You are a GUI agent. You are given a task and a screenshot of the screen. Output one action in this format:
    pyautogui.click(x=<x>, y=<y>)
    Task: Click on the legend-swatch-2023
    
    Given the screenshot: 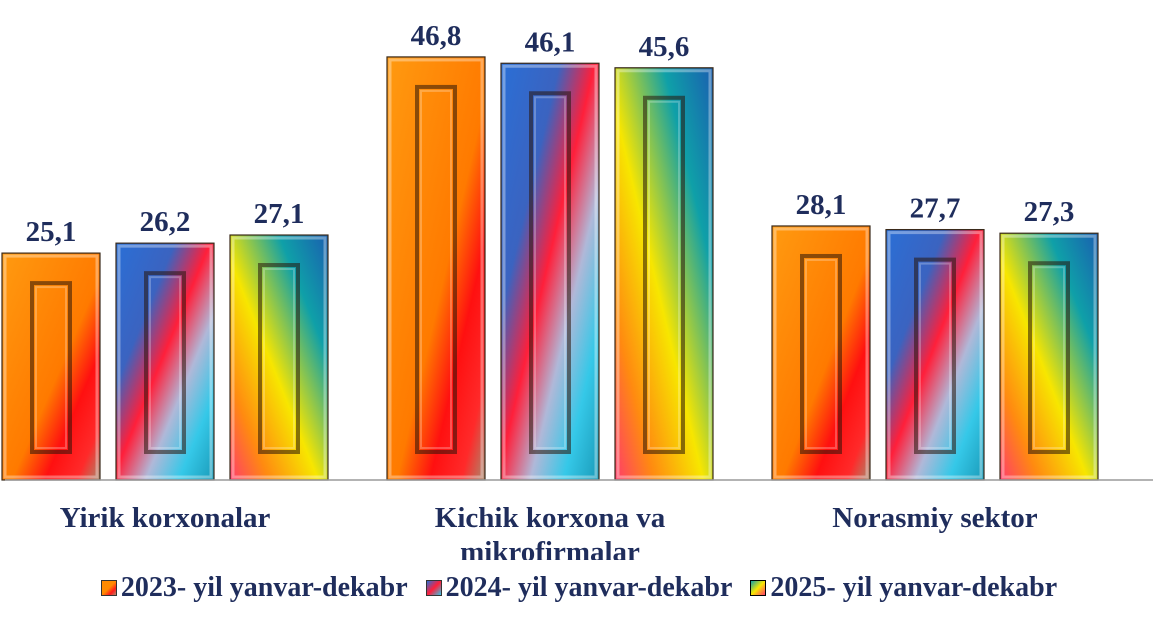 What is the action you would take?
    pyautogui.click(x=108, y=588)
    